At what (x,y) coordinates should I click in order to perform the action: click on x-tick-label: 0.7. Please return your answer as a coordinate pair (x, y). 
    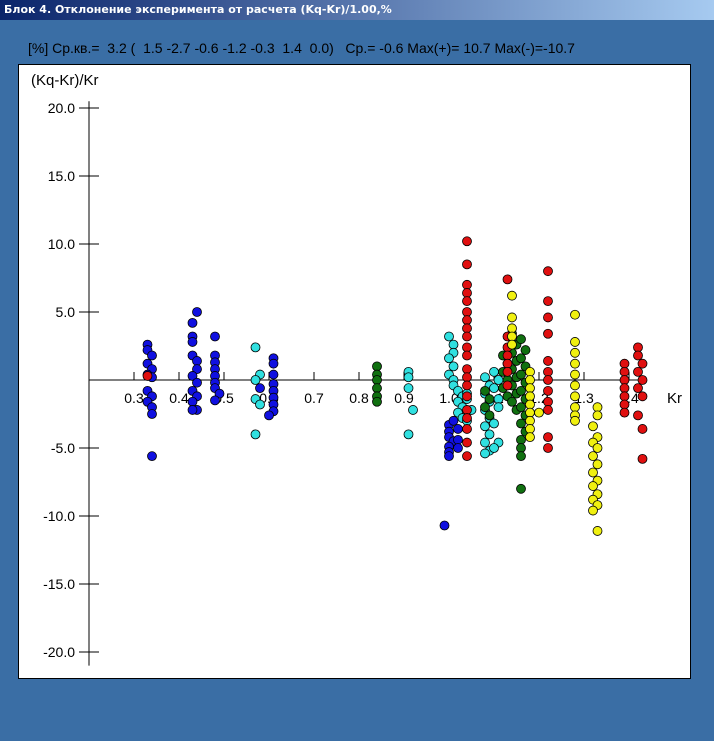
    Looking at the image, I should click on (314, 398).